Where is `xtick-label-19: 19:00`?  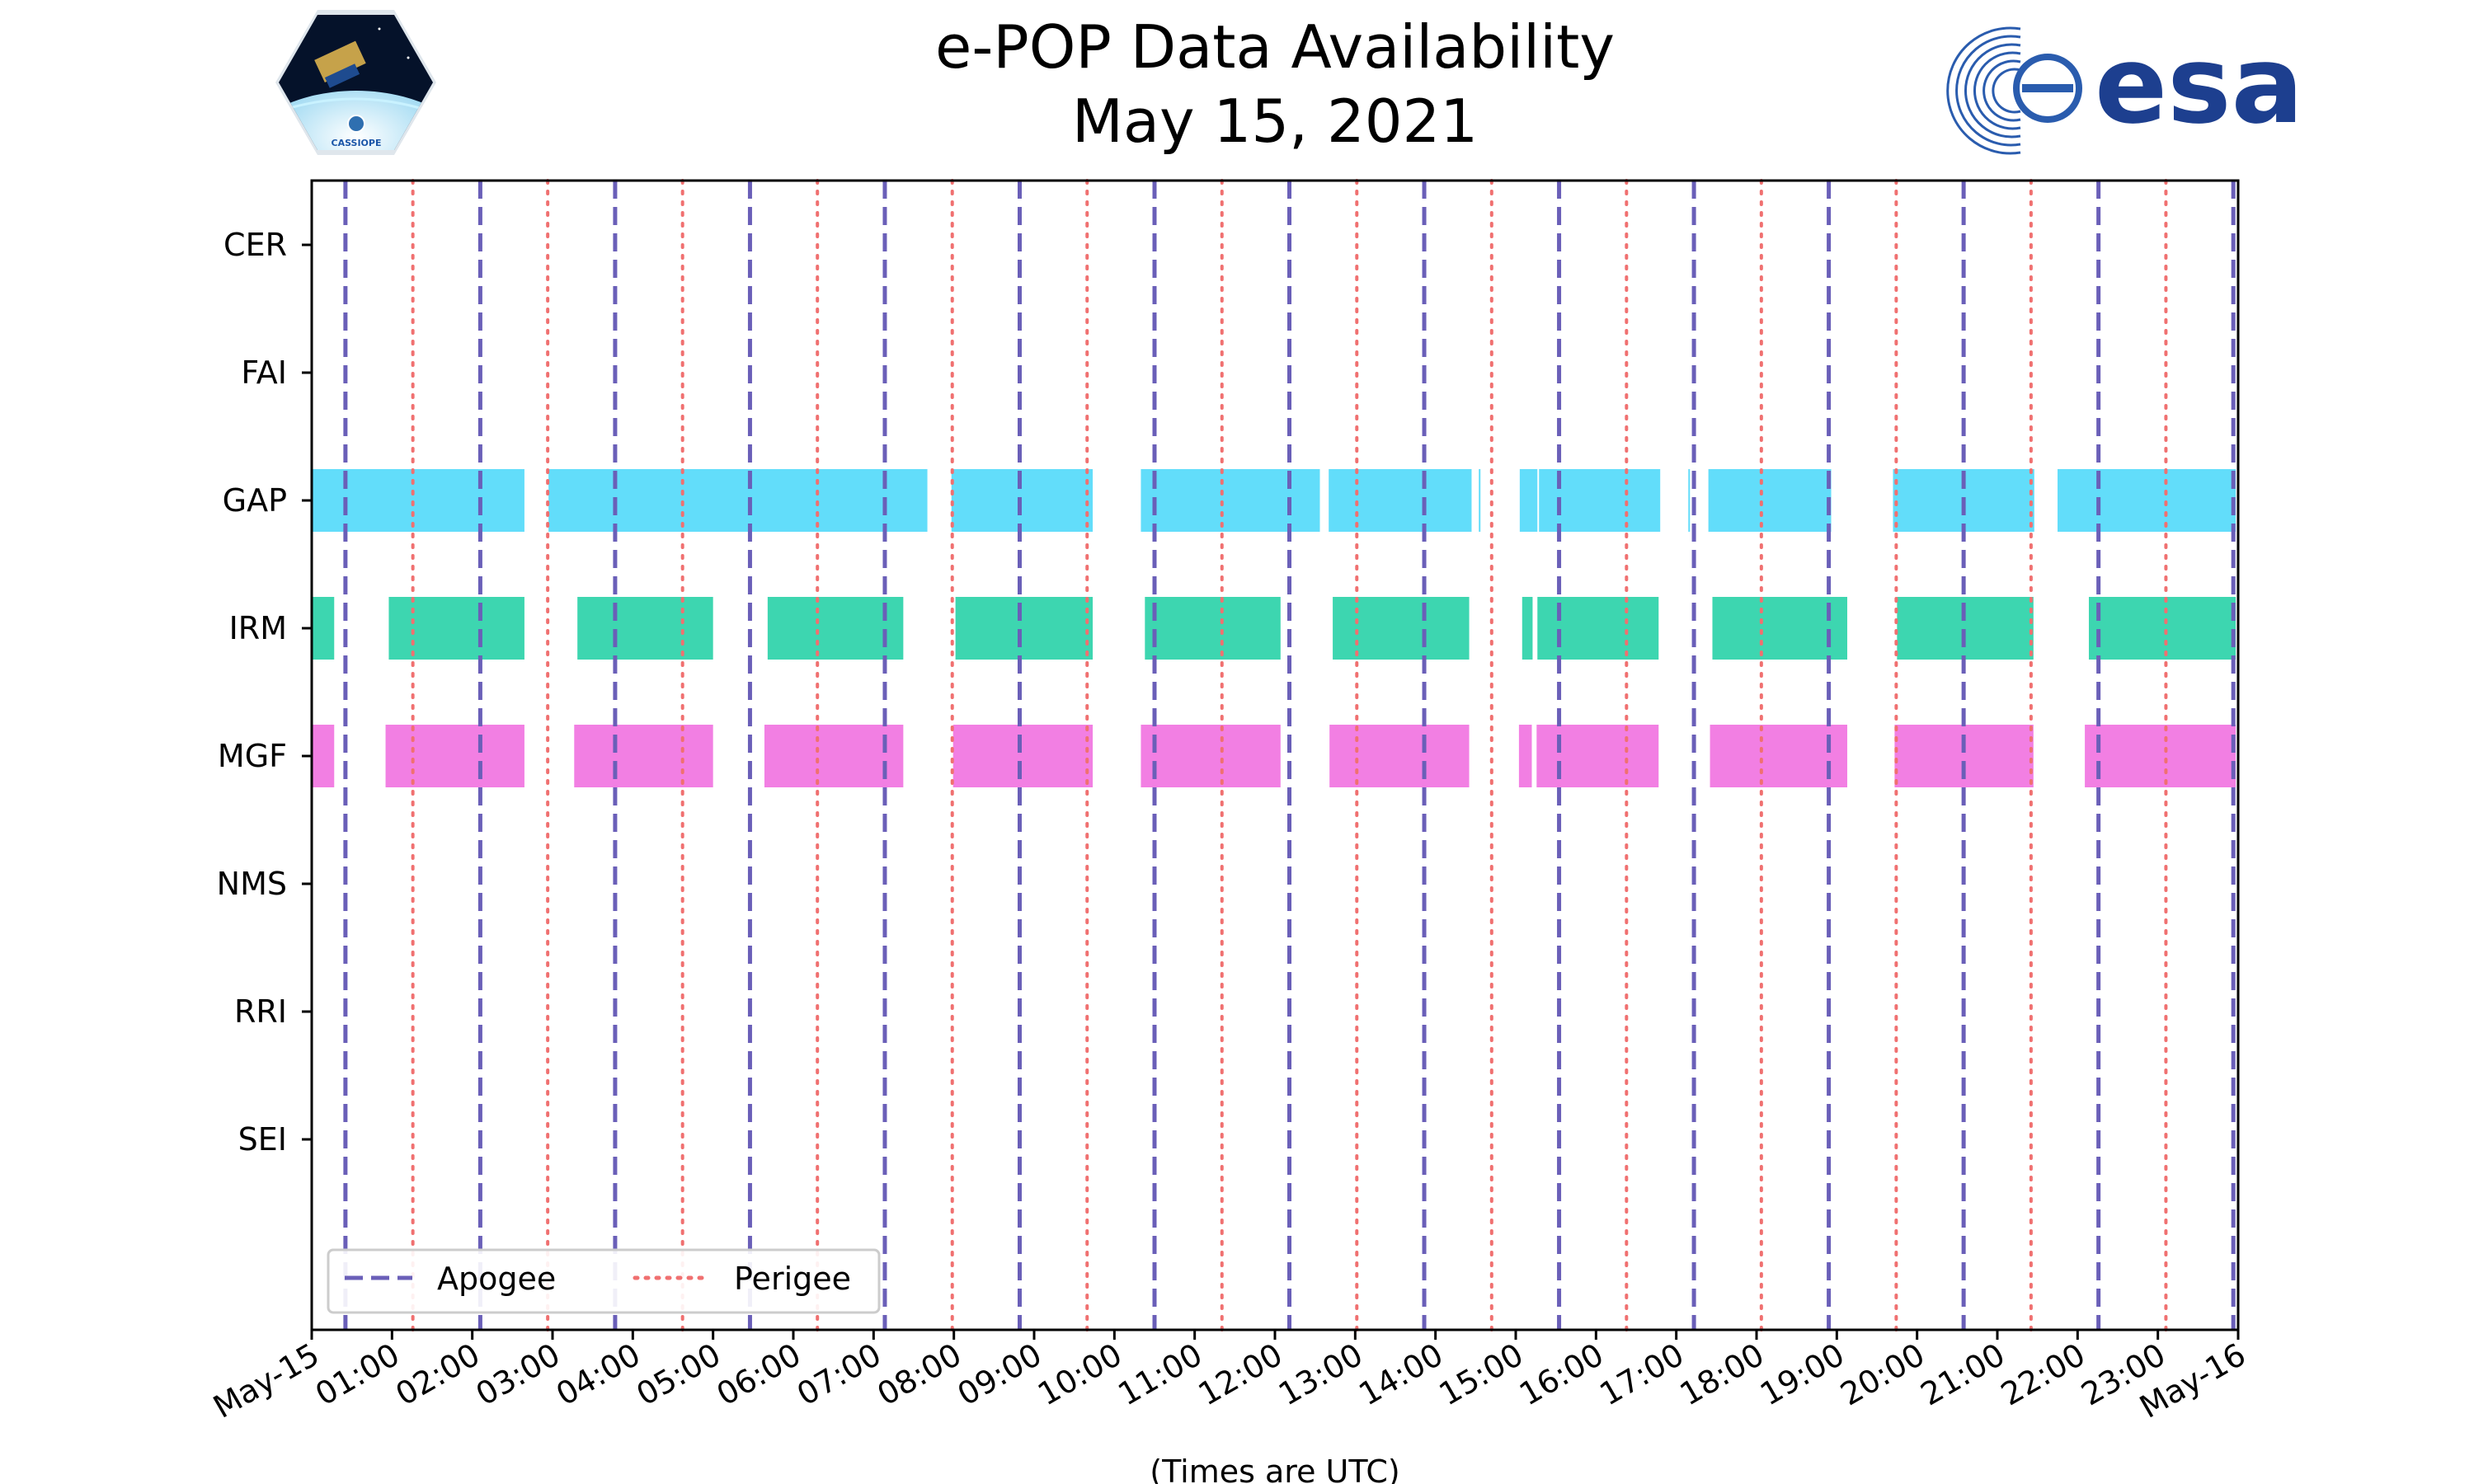 xtick-label-19: 19:00 is located at coordinates (1802, 1374).